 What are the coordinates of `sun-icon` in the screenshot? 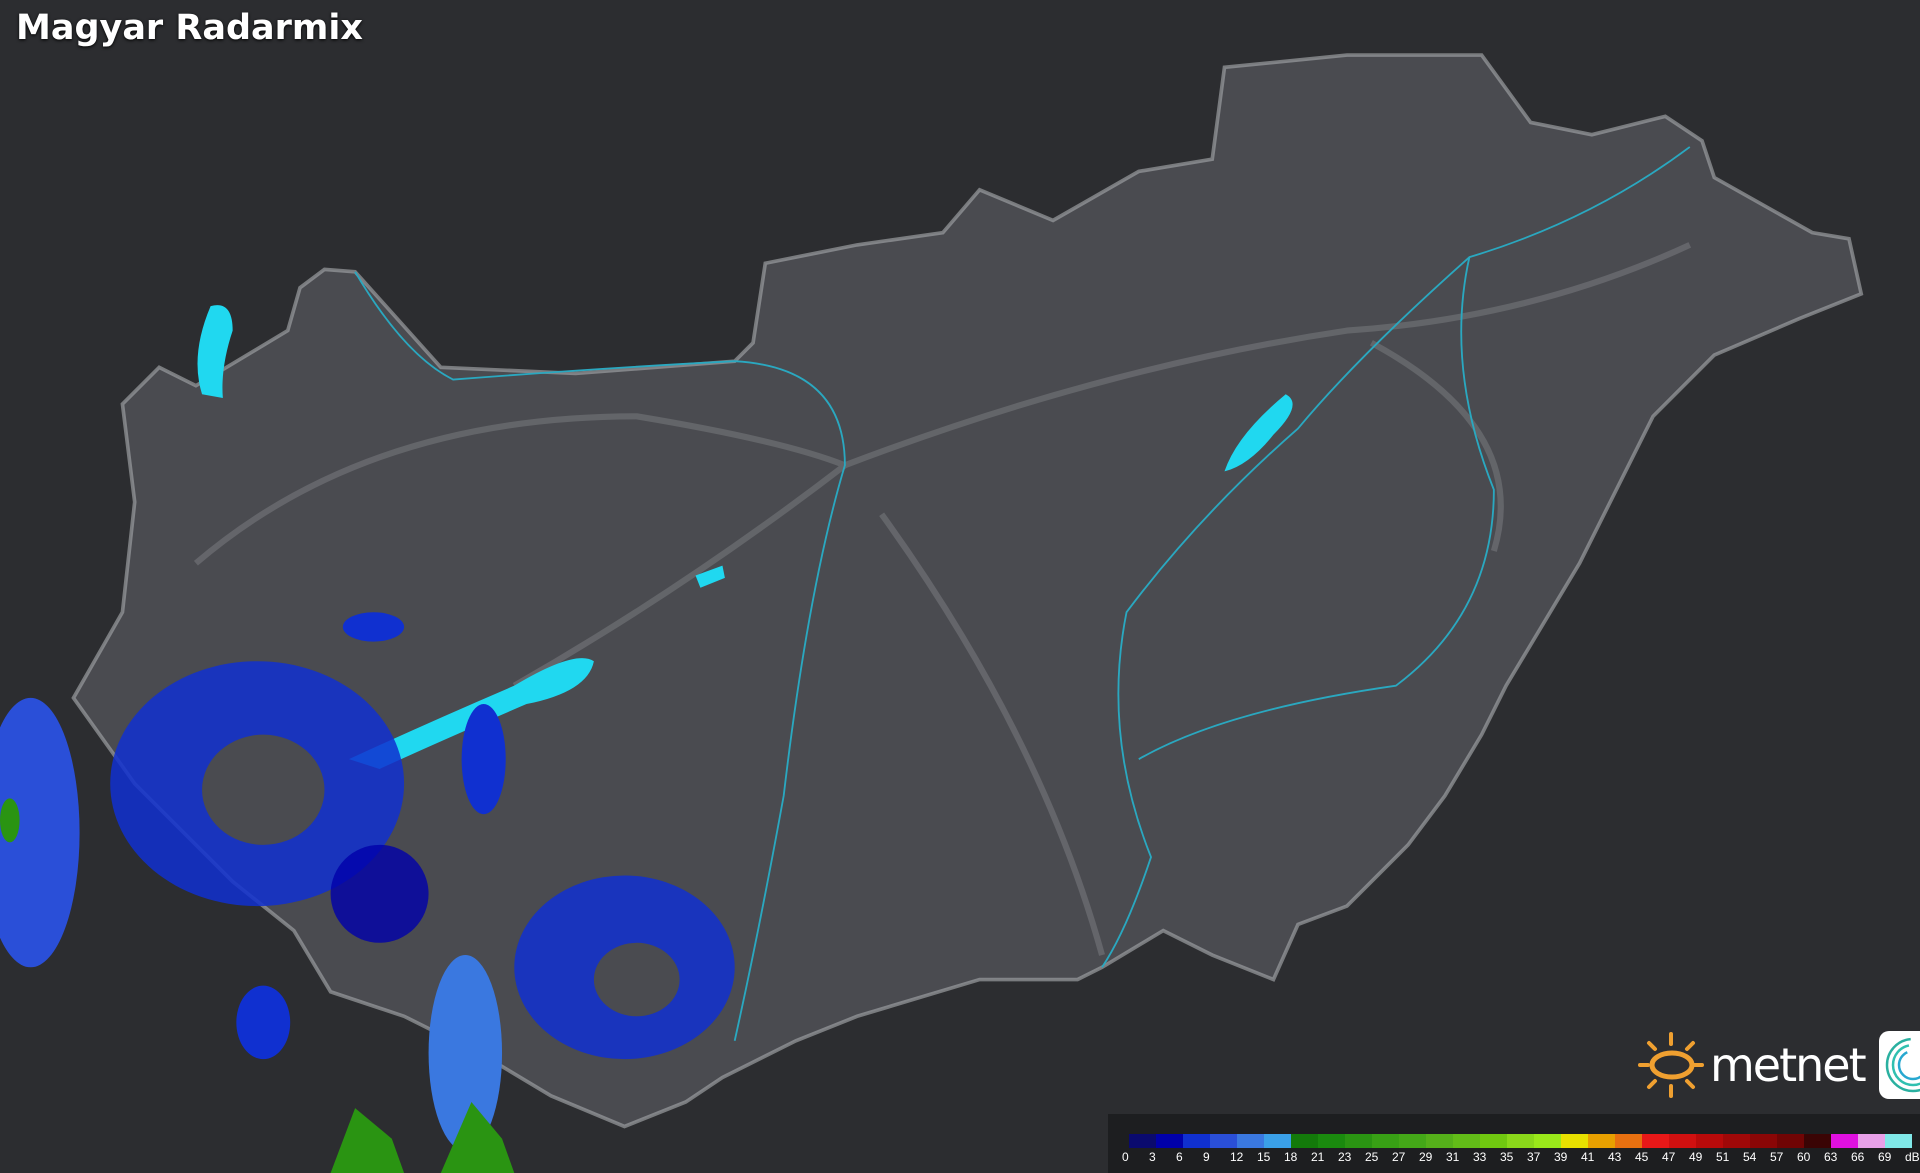 It's located at (1671, 1065).